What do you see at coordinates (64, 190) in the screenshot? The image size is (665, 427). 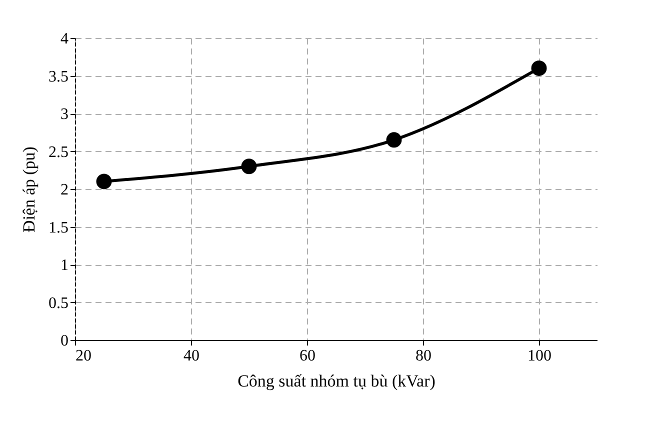 I see `y-tick-label: 2` at bounding box center [64, 190].